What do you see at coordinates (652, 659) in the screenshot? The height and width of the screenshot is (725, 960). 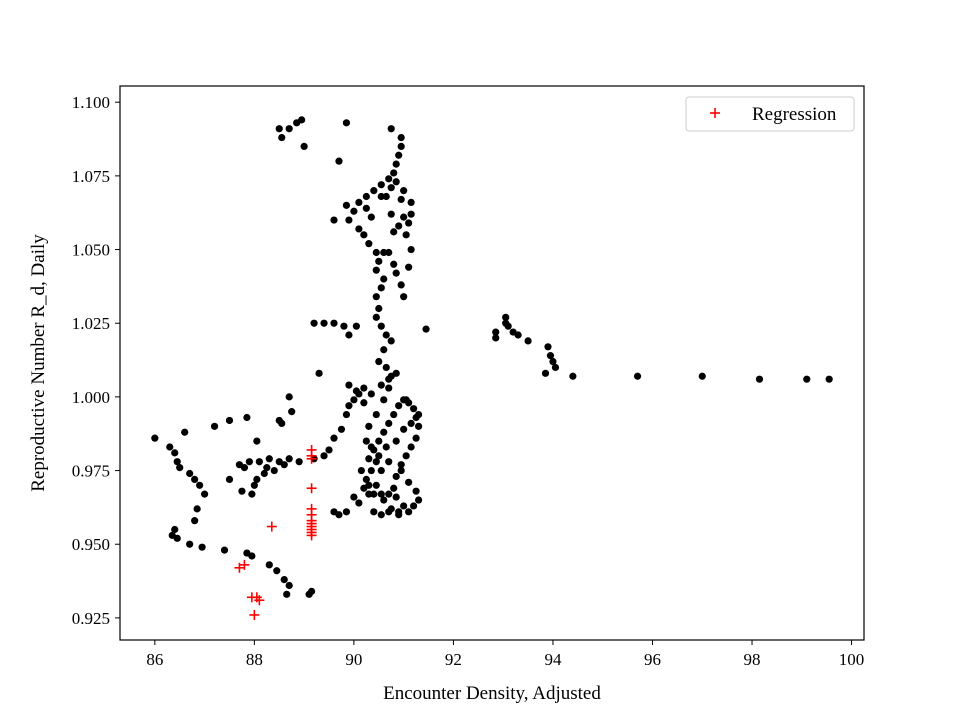 I see `x-tick-label: 96` at bounding box center [652, 659].